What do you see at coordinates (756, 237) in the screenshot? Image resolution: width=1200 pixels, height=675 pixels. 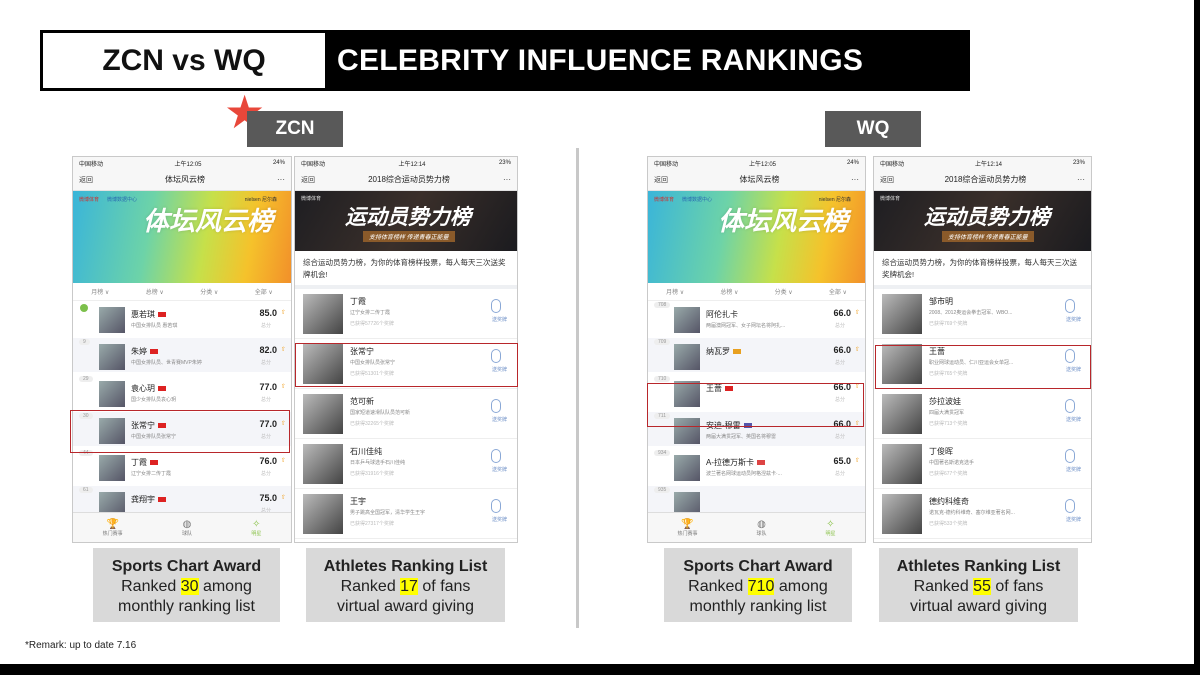 I see `banner: 微博体育 微博数据中心 nielsen 尼尔森 体坛风云榜` at bounding box center [756, 237].